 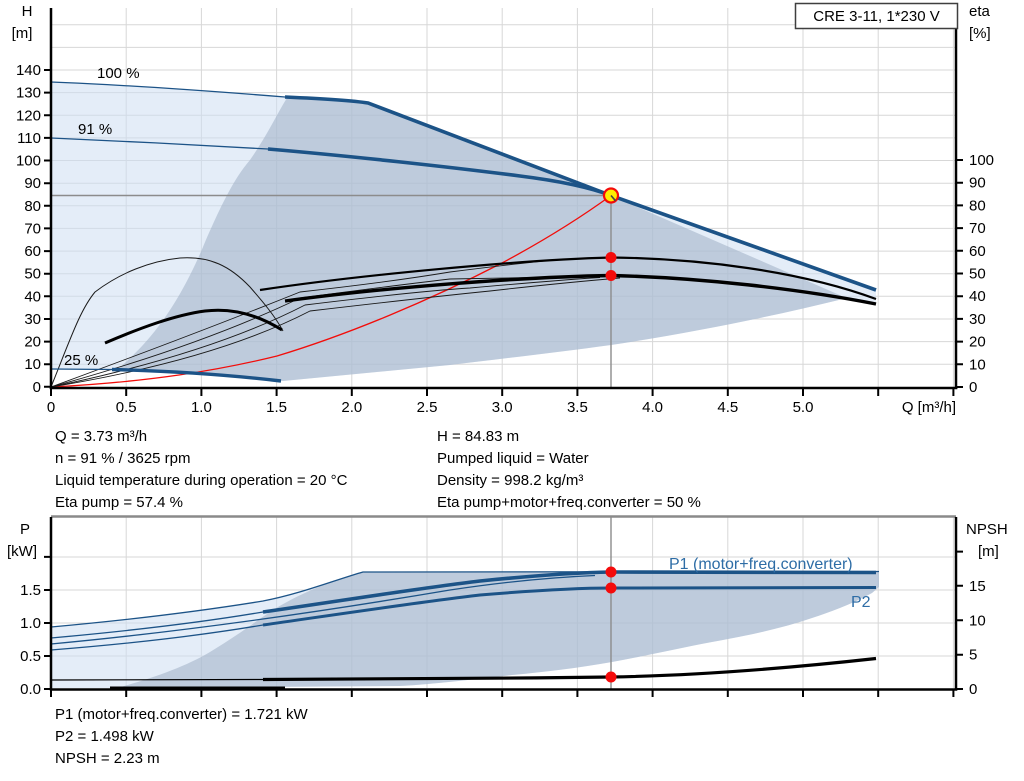 I want to click on model-box-frame, so click(x=876, y=16).